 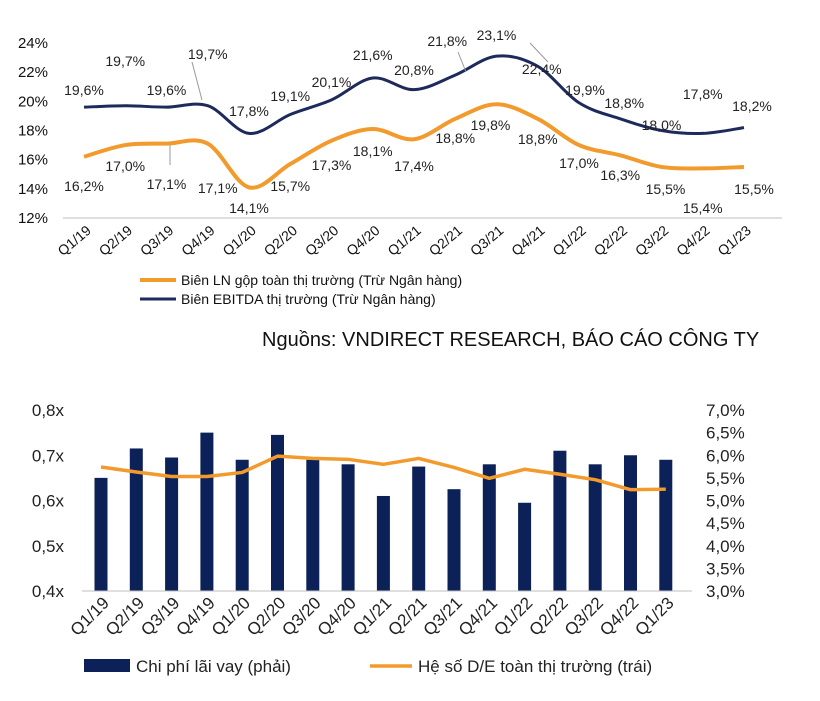 I want to click on left-axis-tick: 0,4x, so click(x=48, y=591).